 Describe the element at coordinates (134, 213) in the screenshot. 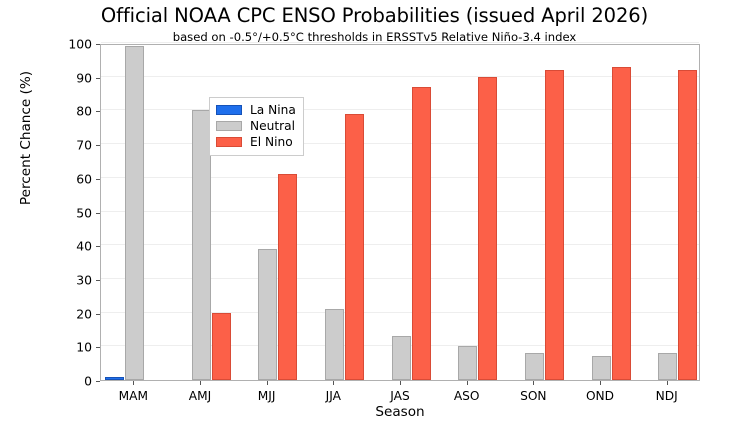

I see `bar-neutral-mam` at that location.